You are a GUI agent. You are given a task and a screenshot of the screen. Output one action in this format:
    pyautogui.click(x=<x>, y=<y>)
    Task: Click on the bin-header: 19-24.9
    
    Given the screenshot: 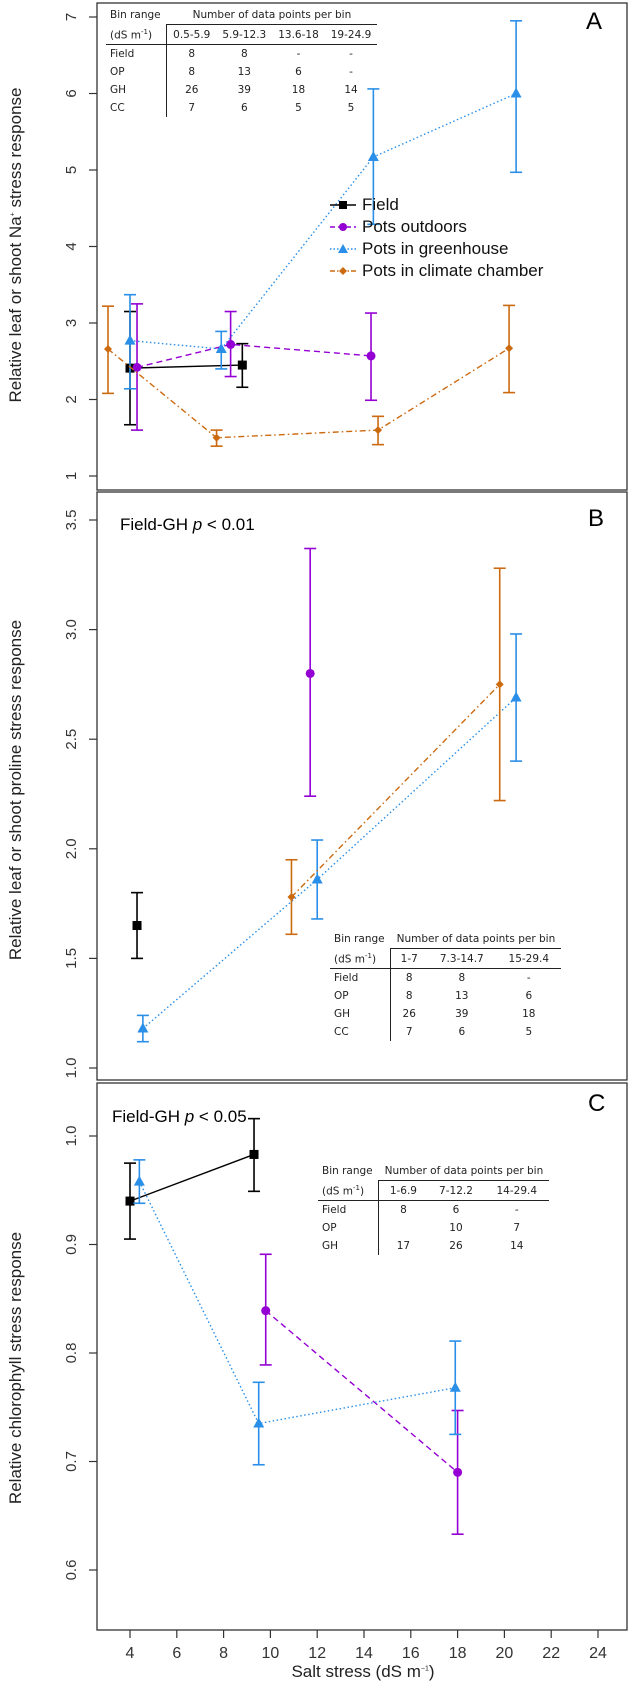 What is the action you would take?
    pyautogui.click(x=351, y=34)
    